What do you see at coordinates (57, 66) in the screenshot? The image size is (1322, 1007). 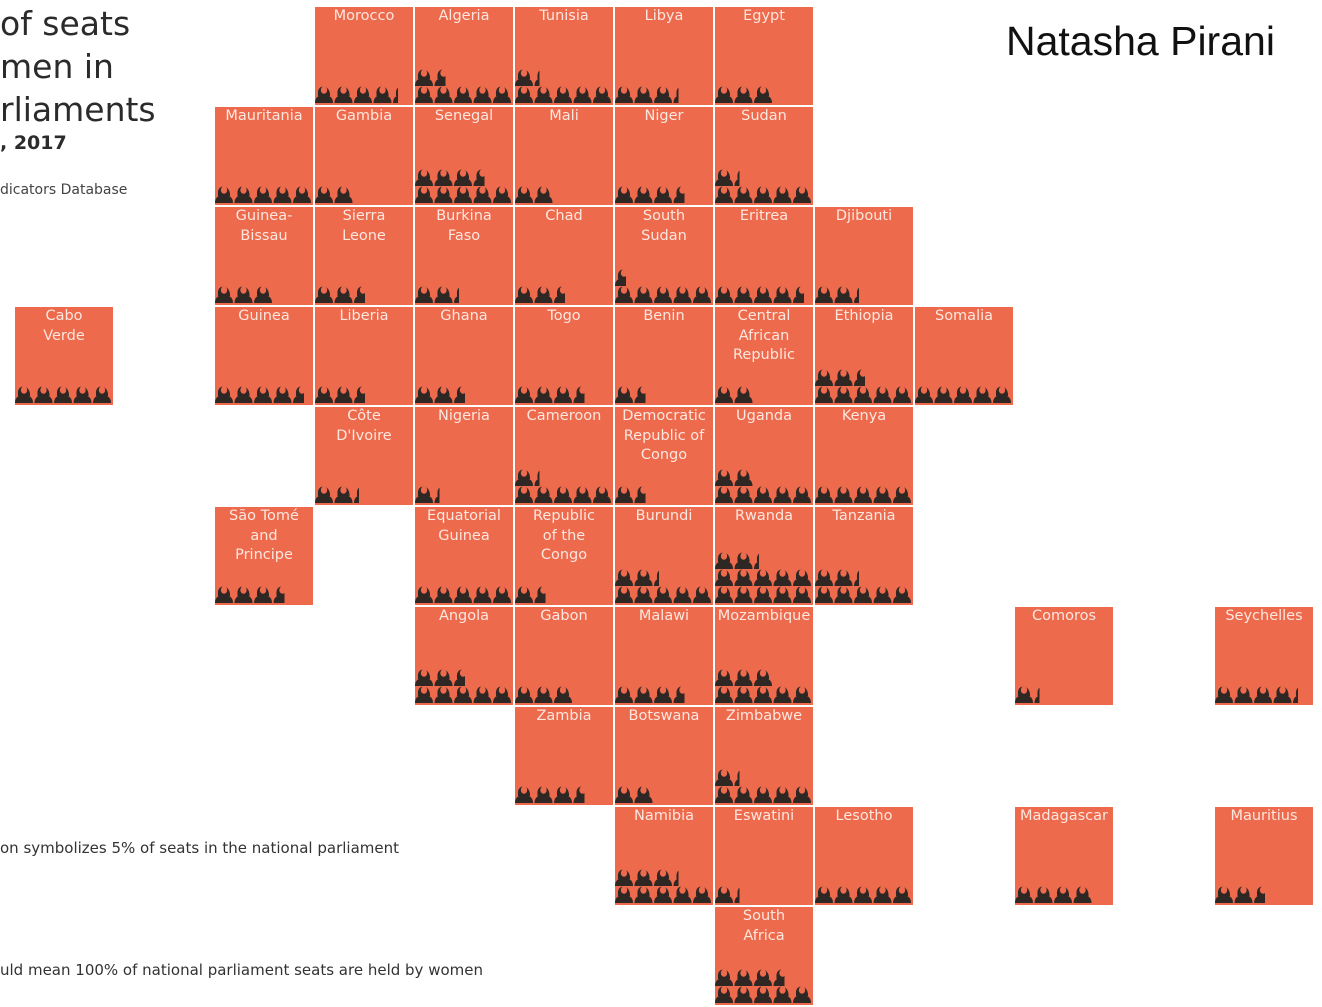 I see `title-line: men in` at bounding box center [57, 66].